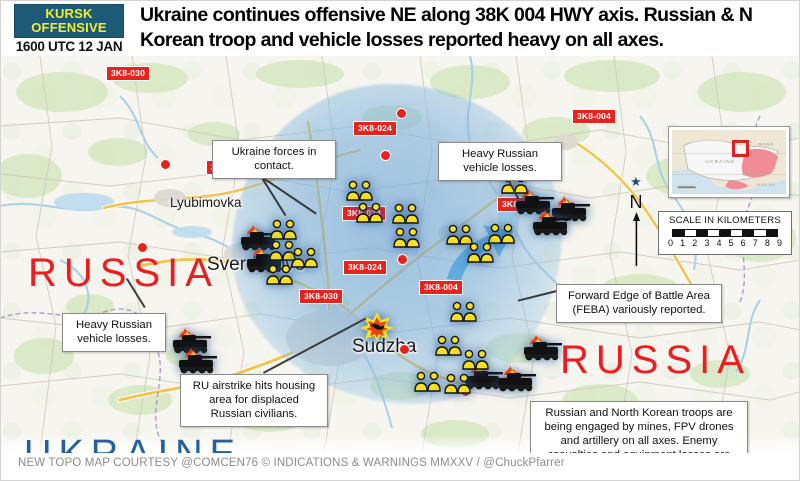  What do you see at coordinates (779, 243) in the screenshot?
I see `scale-tick: 9` at bounding box center [779, 243].